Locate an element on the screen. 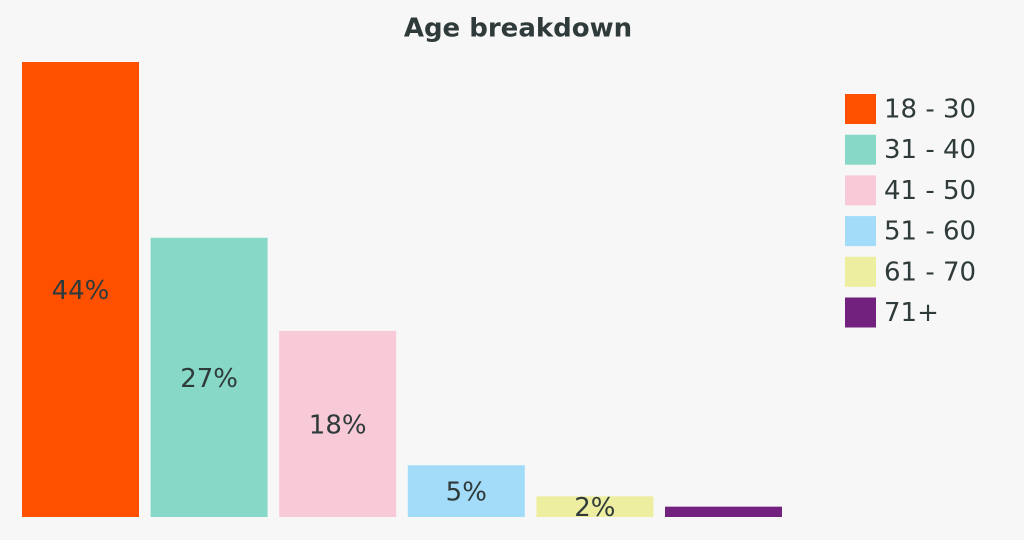  data-label: 5% is located at coordinates (466, 493).